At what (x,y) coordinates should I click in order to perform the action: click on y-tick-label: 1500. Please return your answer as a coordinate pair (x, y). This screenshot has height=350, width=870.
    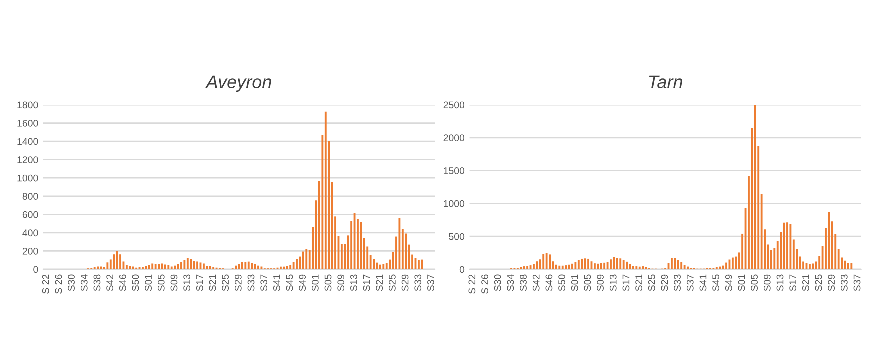
    Looking at the image, I should click on (454, 171).